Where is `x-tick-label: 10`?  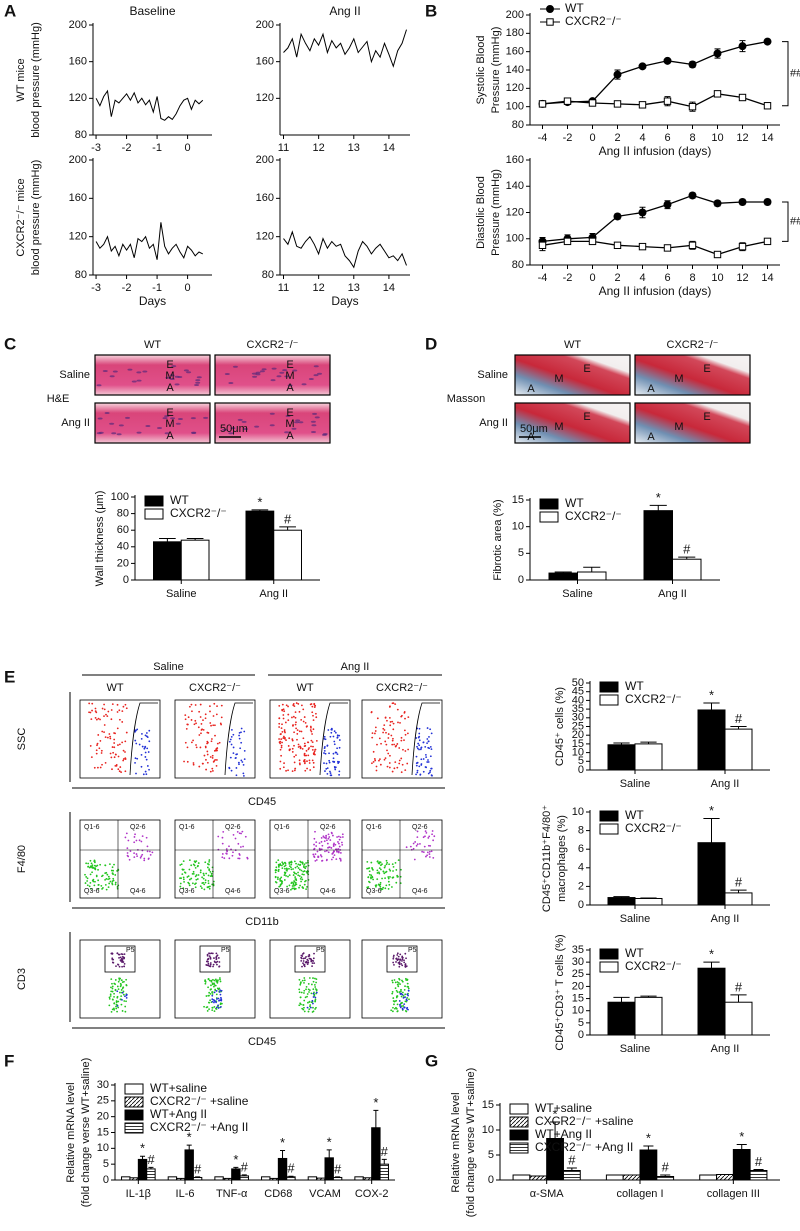 x-tick-label: 10 is located at coordinates (717, 278).